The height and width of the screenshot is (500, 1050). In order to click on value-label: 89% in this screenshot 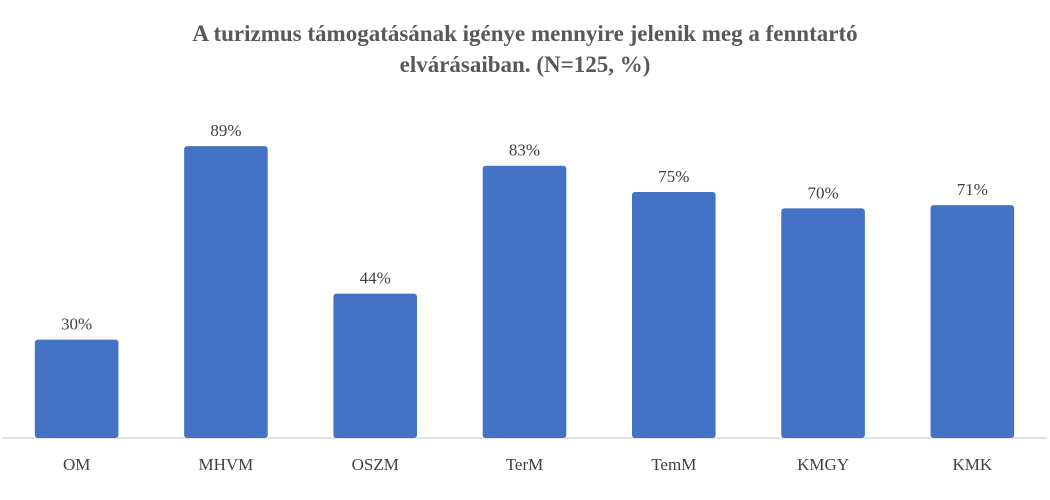, I will do `click(225, 130)`.